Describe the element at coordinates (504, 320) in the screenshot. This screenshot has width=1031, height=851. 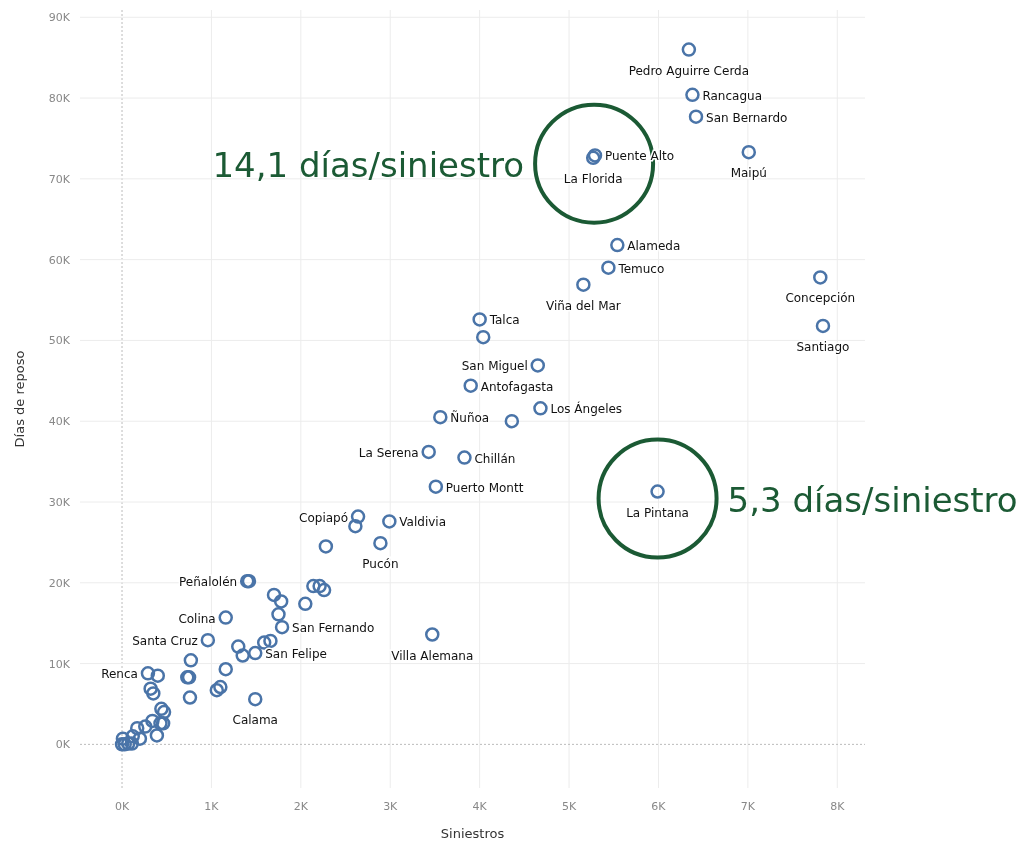
I see `annotation: Talca` at that location.